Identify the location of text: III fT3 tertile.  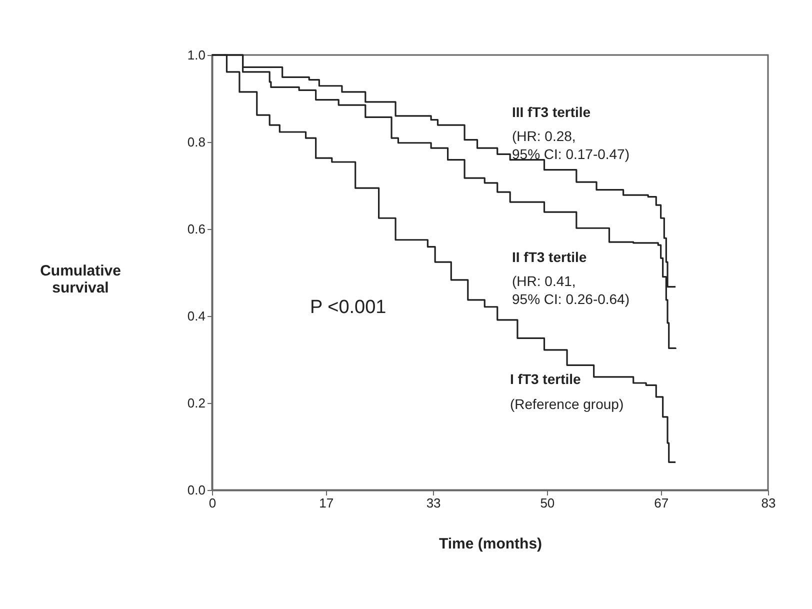
(551, 112).